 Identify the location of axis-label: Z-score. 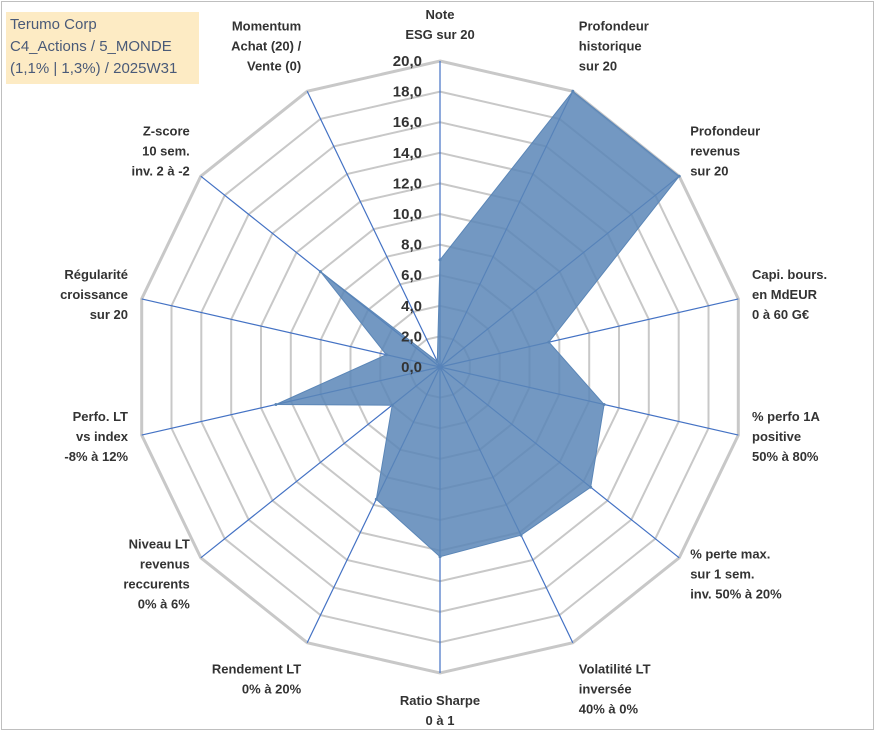
(166, 131).